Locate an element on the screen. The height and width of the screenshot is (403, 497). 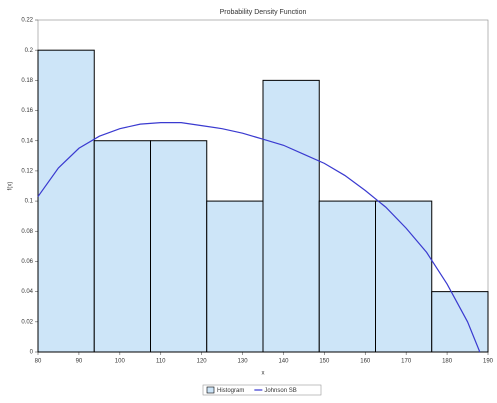
y-tick-label: 0.08 is located at coordinates (27, 232).